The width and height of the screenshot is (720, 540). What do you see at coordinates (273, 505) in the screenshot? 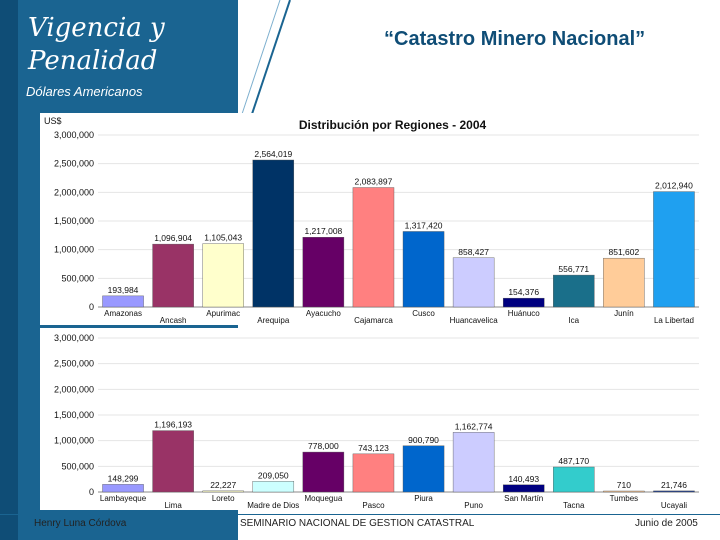
I see `x-category-label: Madre de Dios` at bounding box center [273, 505].